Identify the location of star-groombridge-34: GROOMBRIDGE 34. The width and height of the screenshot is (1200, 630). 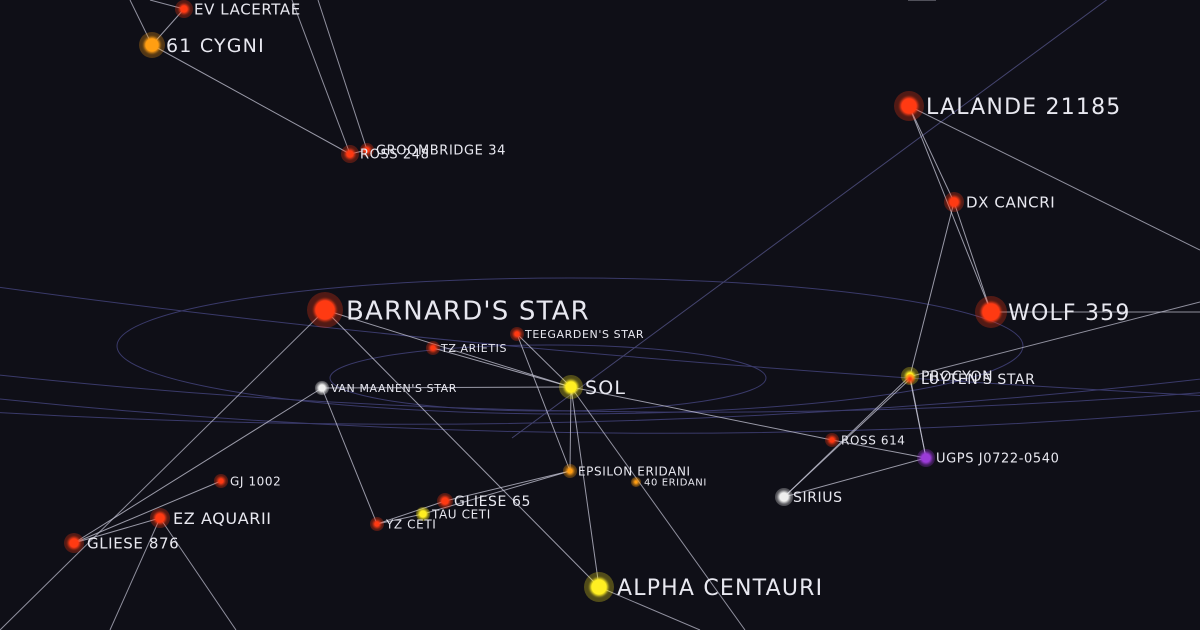
(433, 151).